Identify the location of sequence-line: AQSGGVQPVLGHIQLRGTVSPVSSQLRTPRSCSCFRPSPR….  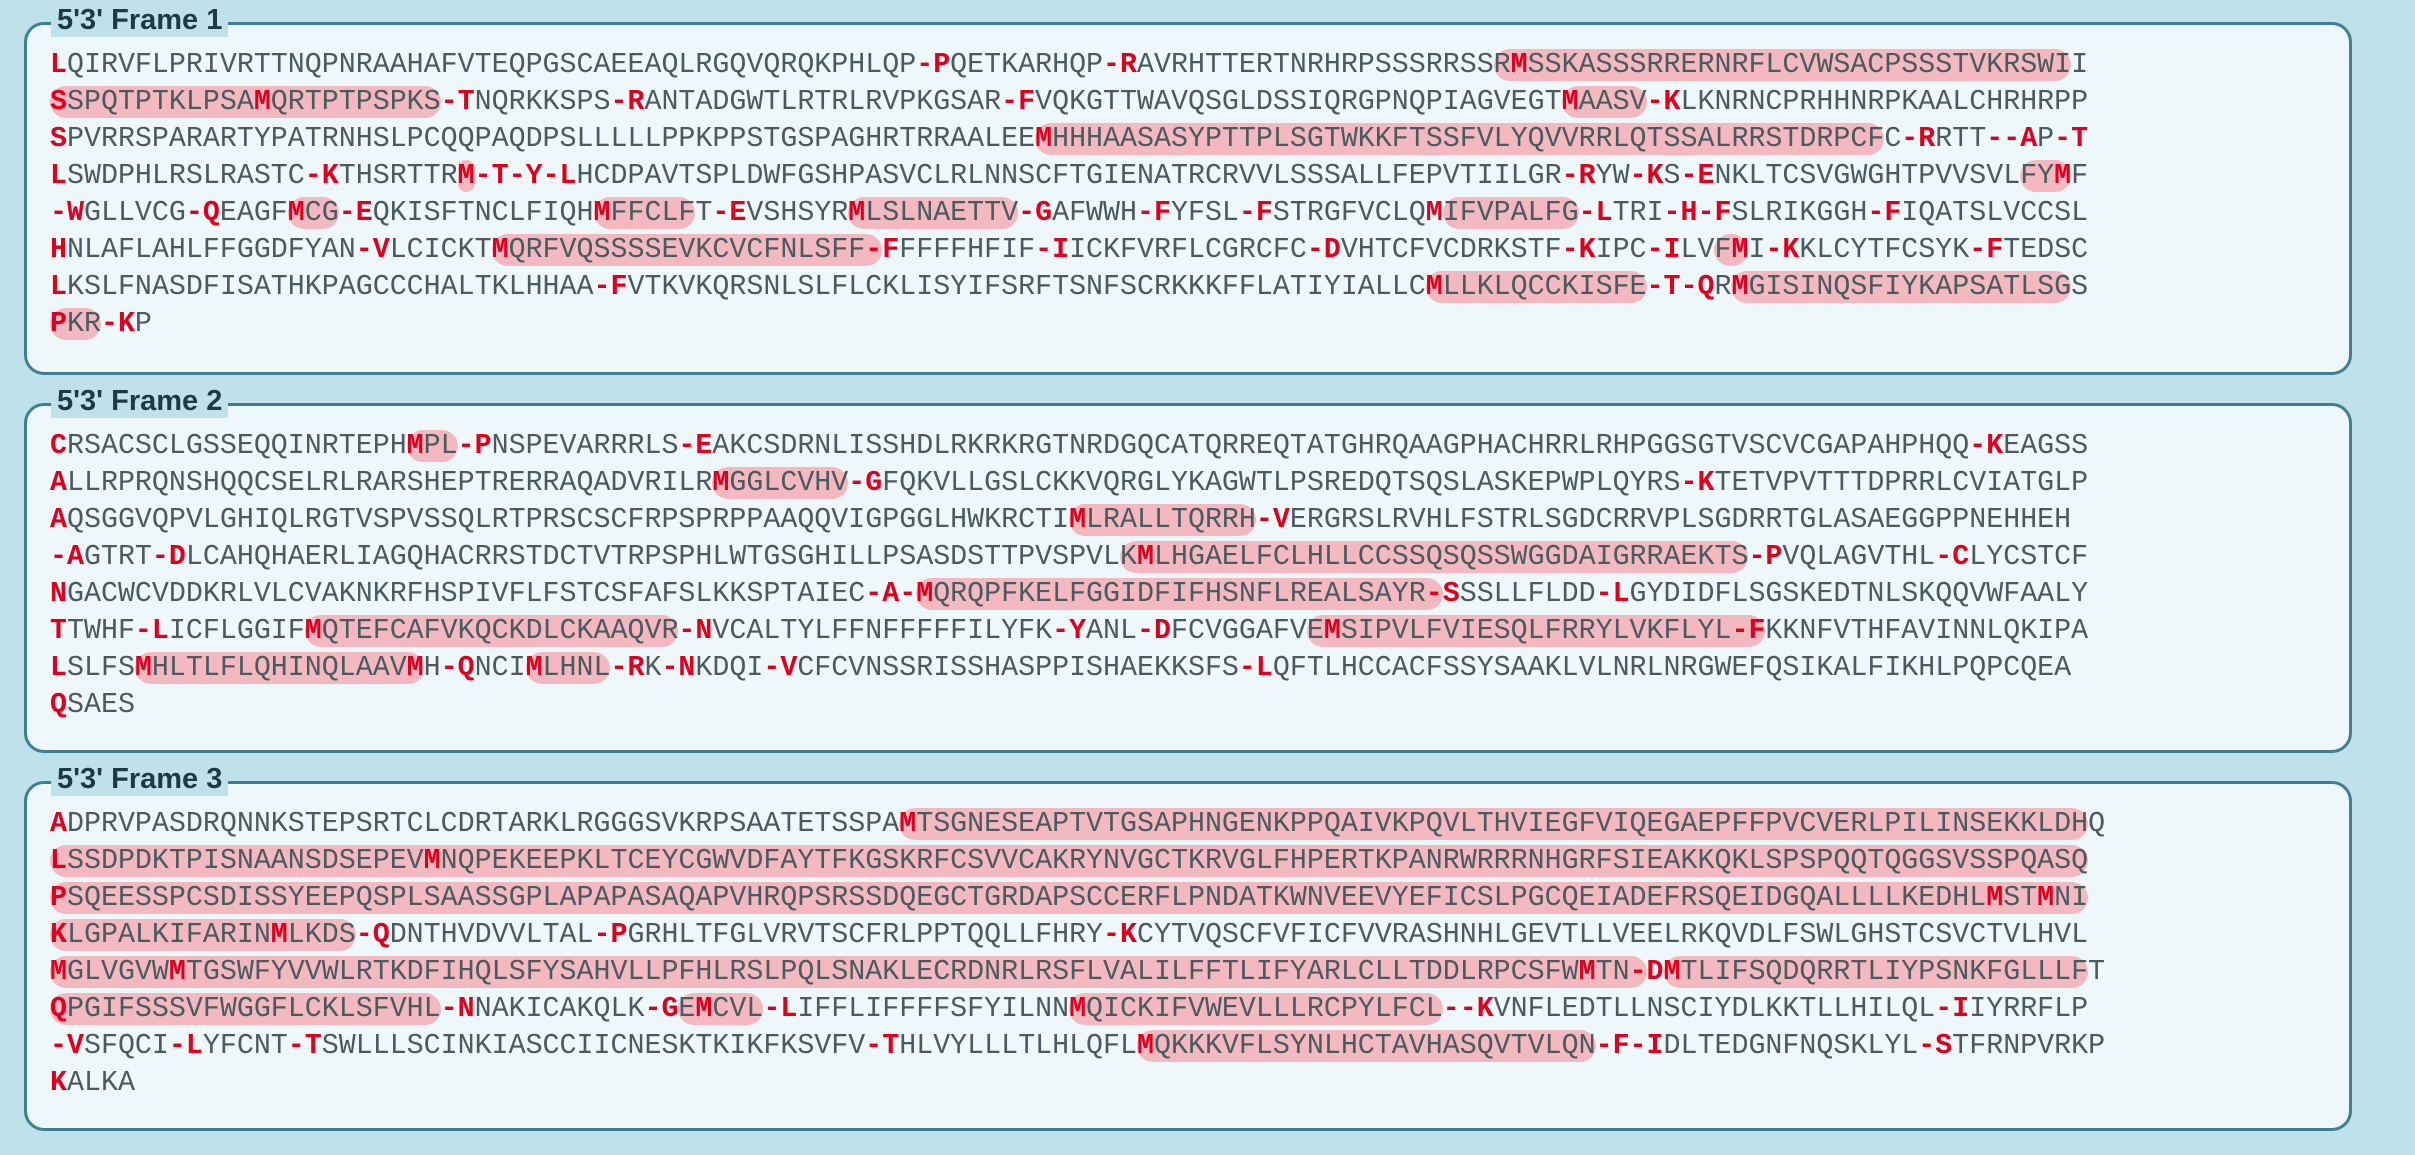
(1061, 520).